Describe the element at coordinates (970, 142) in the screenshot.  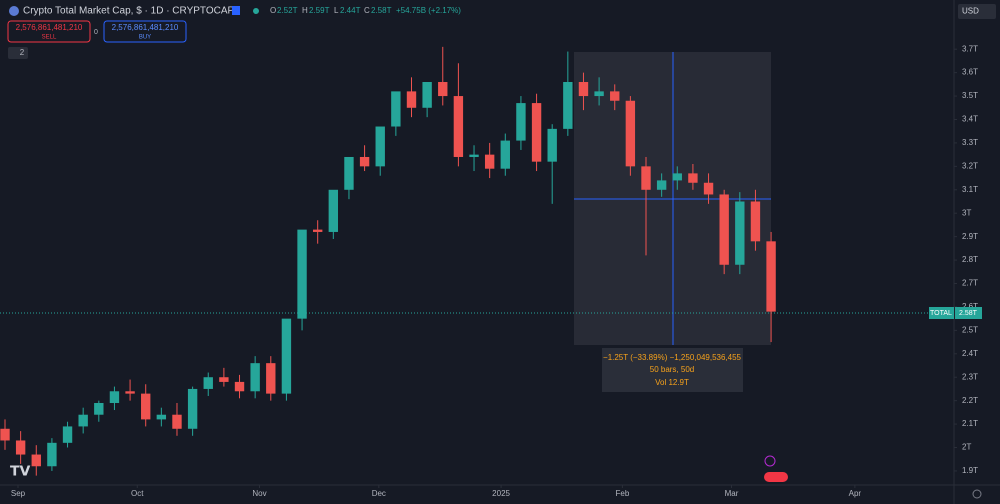
I see `y-tick-label: 3.3T` at that location.